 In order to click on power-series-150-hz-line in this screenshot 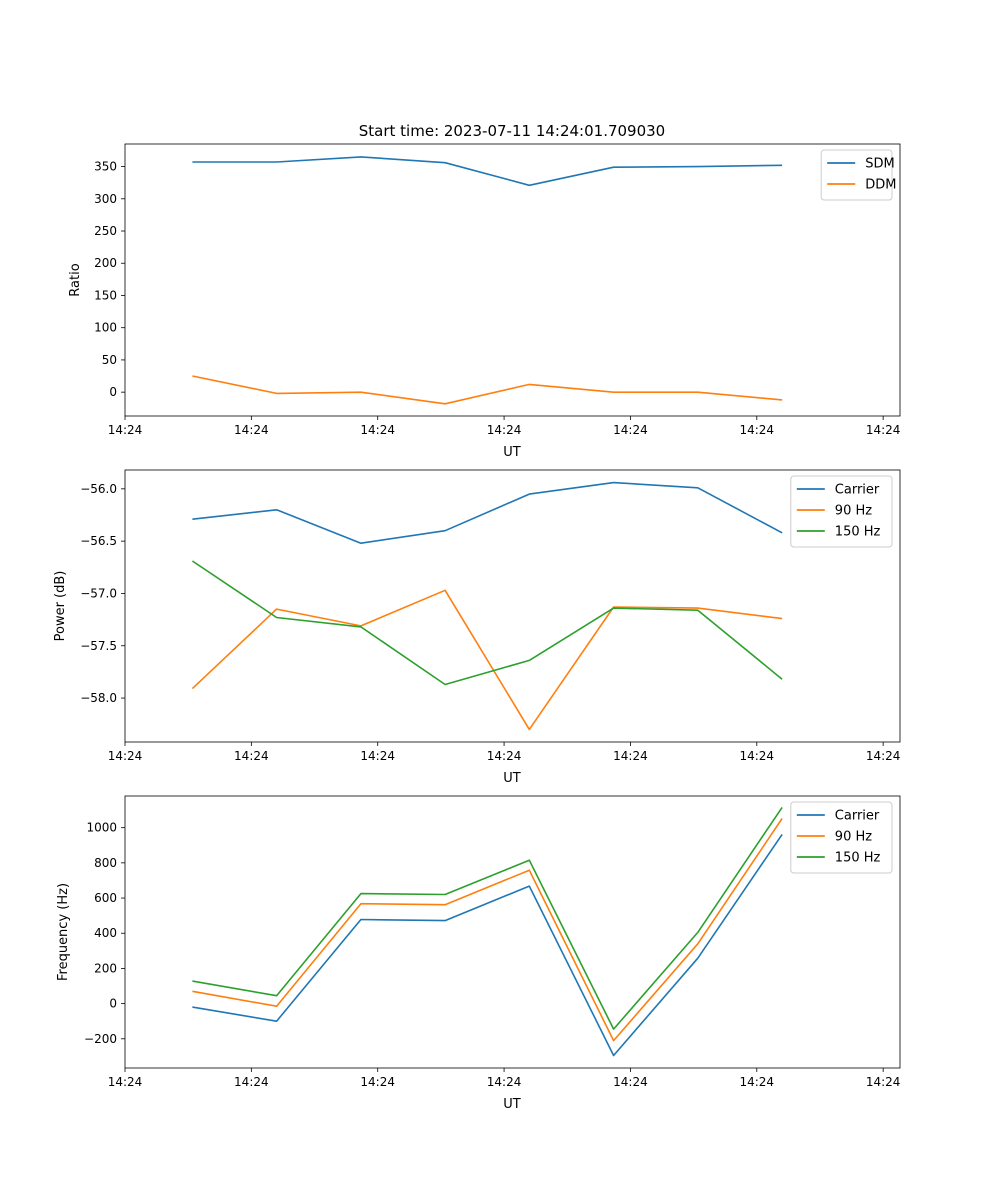, I will do `click(487, 623)`.